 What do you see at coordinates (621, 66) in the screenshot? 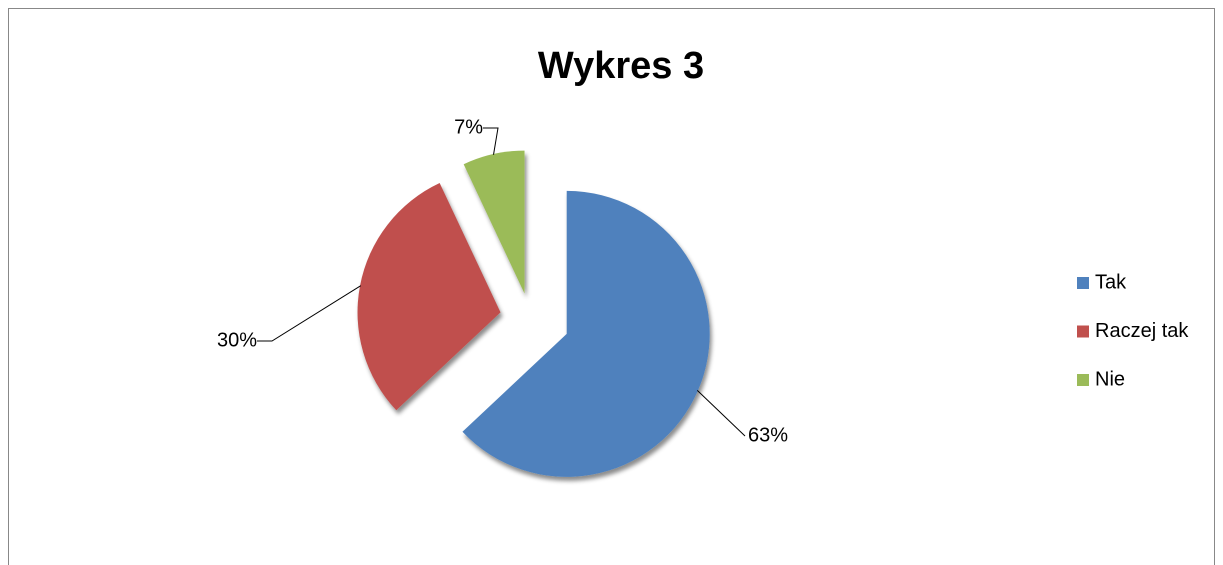
I see `chart-title: Wykres 3` at bounding box center [621, 66].